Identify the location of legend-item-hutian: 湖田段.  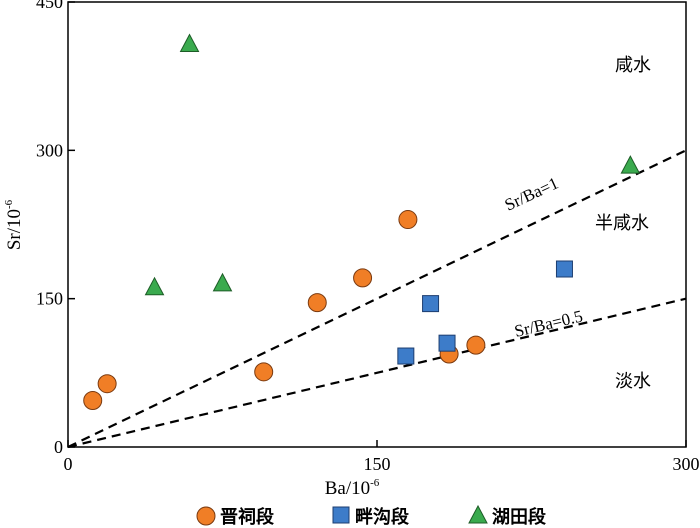
(507, 516).